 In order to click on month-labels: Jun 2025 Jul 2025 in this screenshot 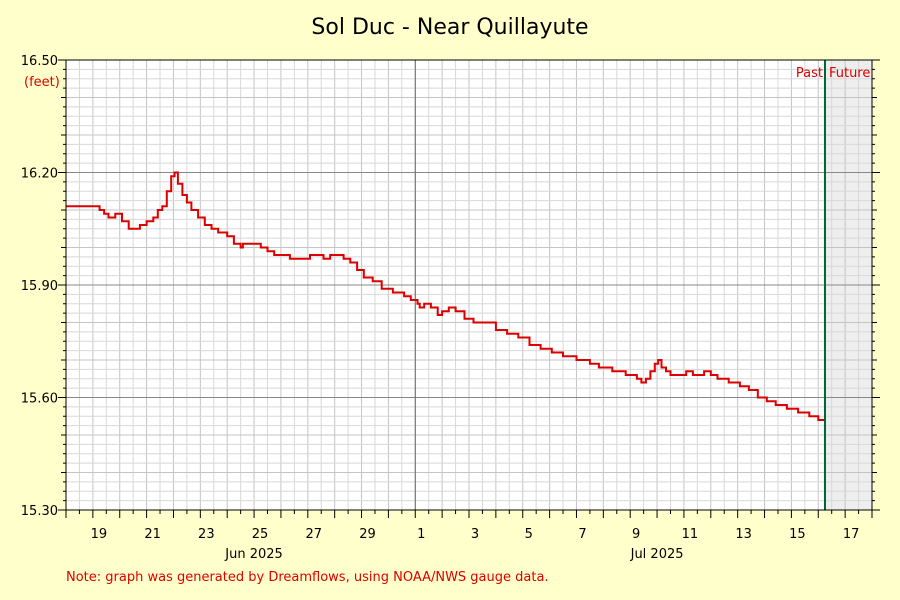, I will do `click(453, 554)`.